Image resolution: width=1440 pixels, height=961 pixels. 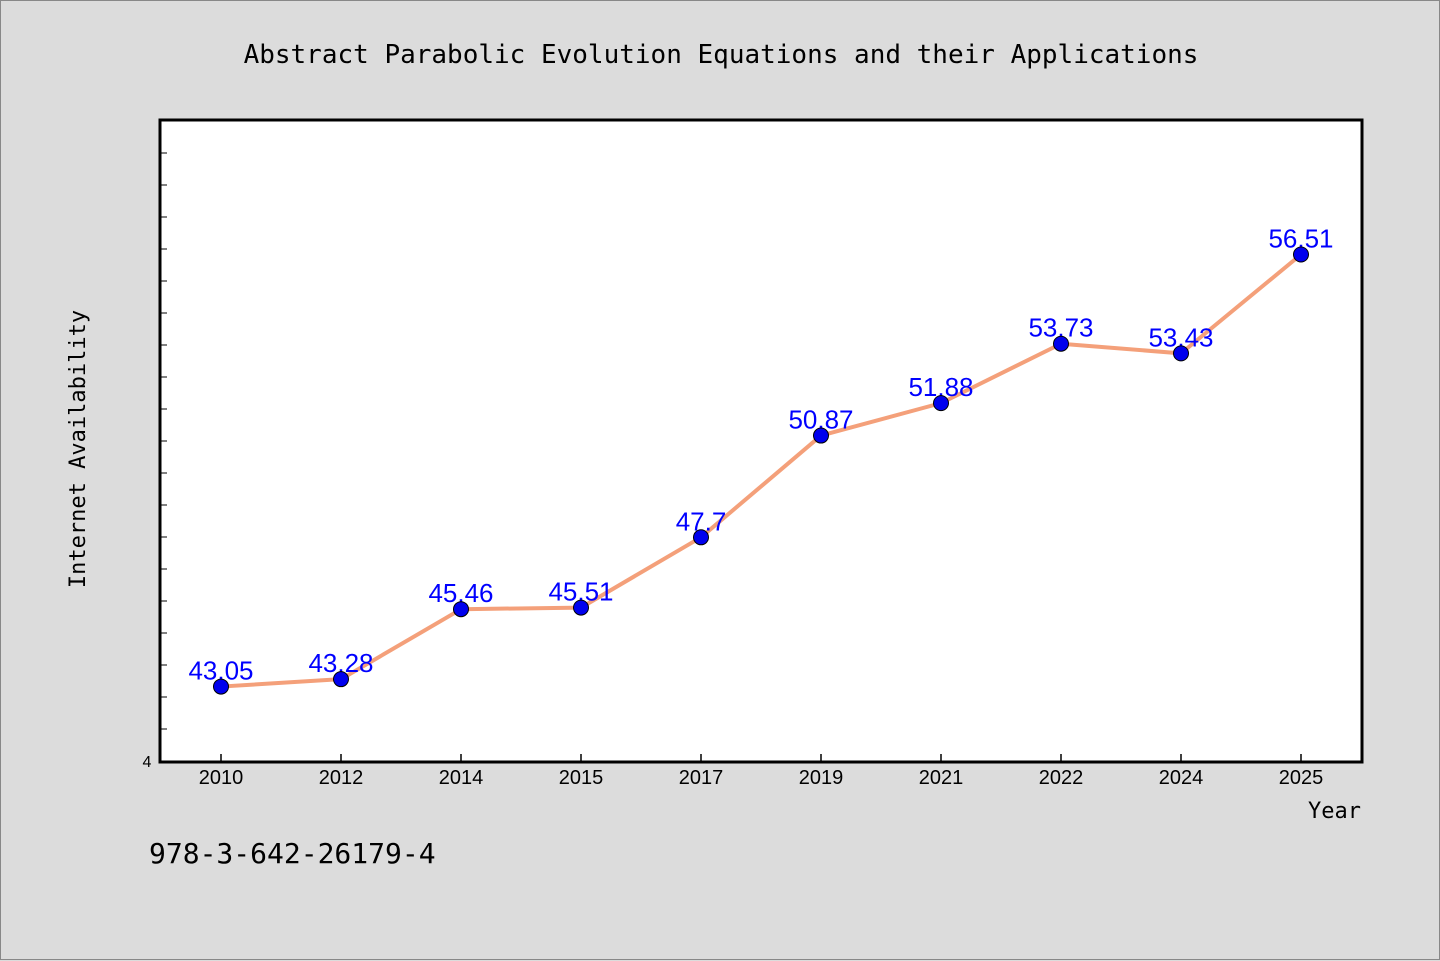 I want to click on x-tick-label: 2022, so click(x=1061, y=778).